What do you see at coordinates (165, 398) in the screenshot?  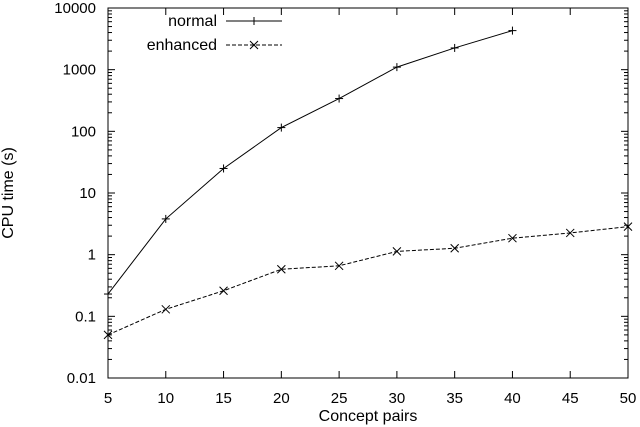 I see `x-tick-label: 10` at bounding box center [165, 398].